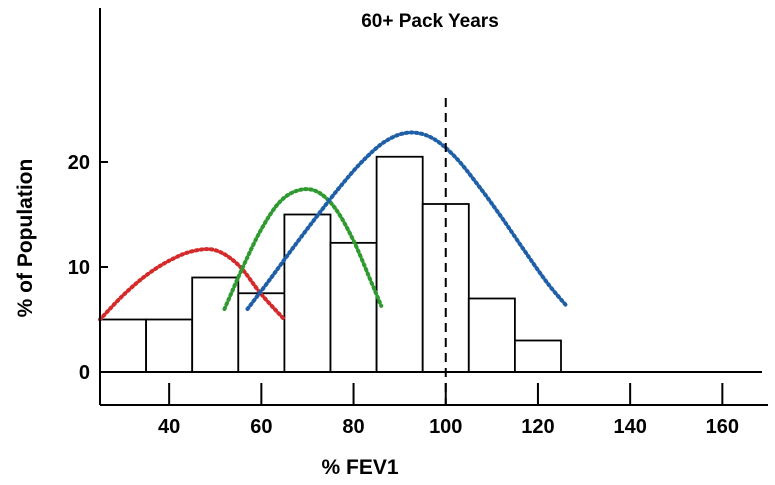 This screenshot has width=775, height=485. What do you see at coordinates (445, 427) in the screenshot?
I see `x-tick-label-100: 100` at bounding box center [445, 427].